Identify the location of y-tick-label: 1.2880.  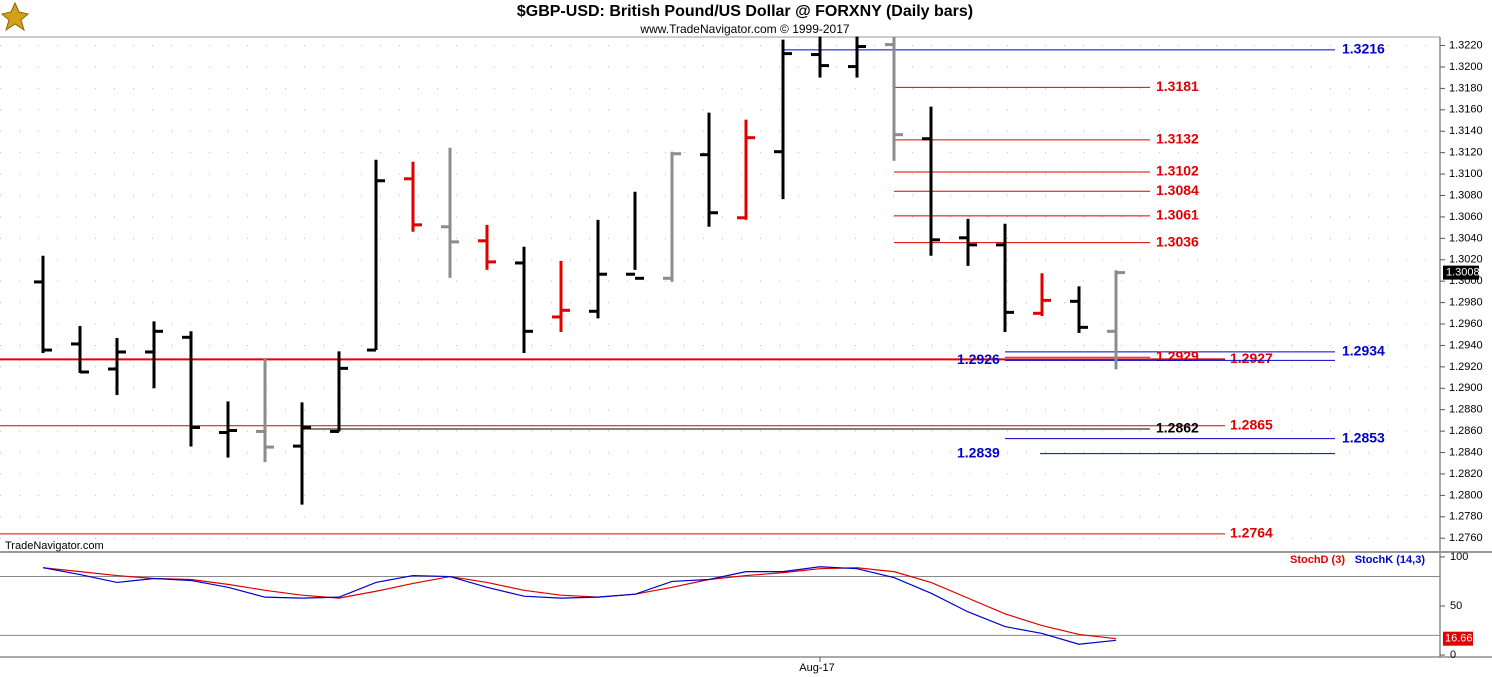
(1466, 410).